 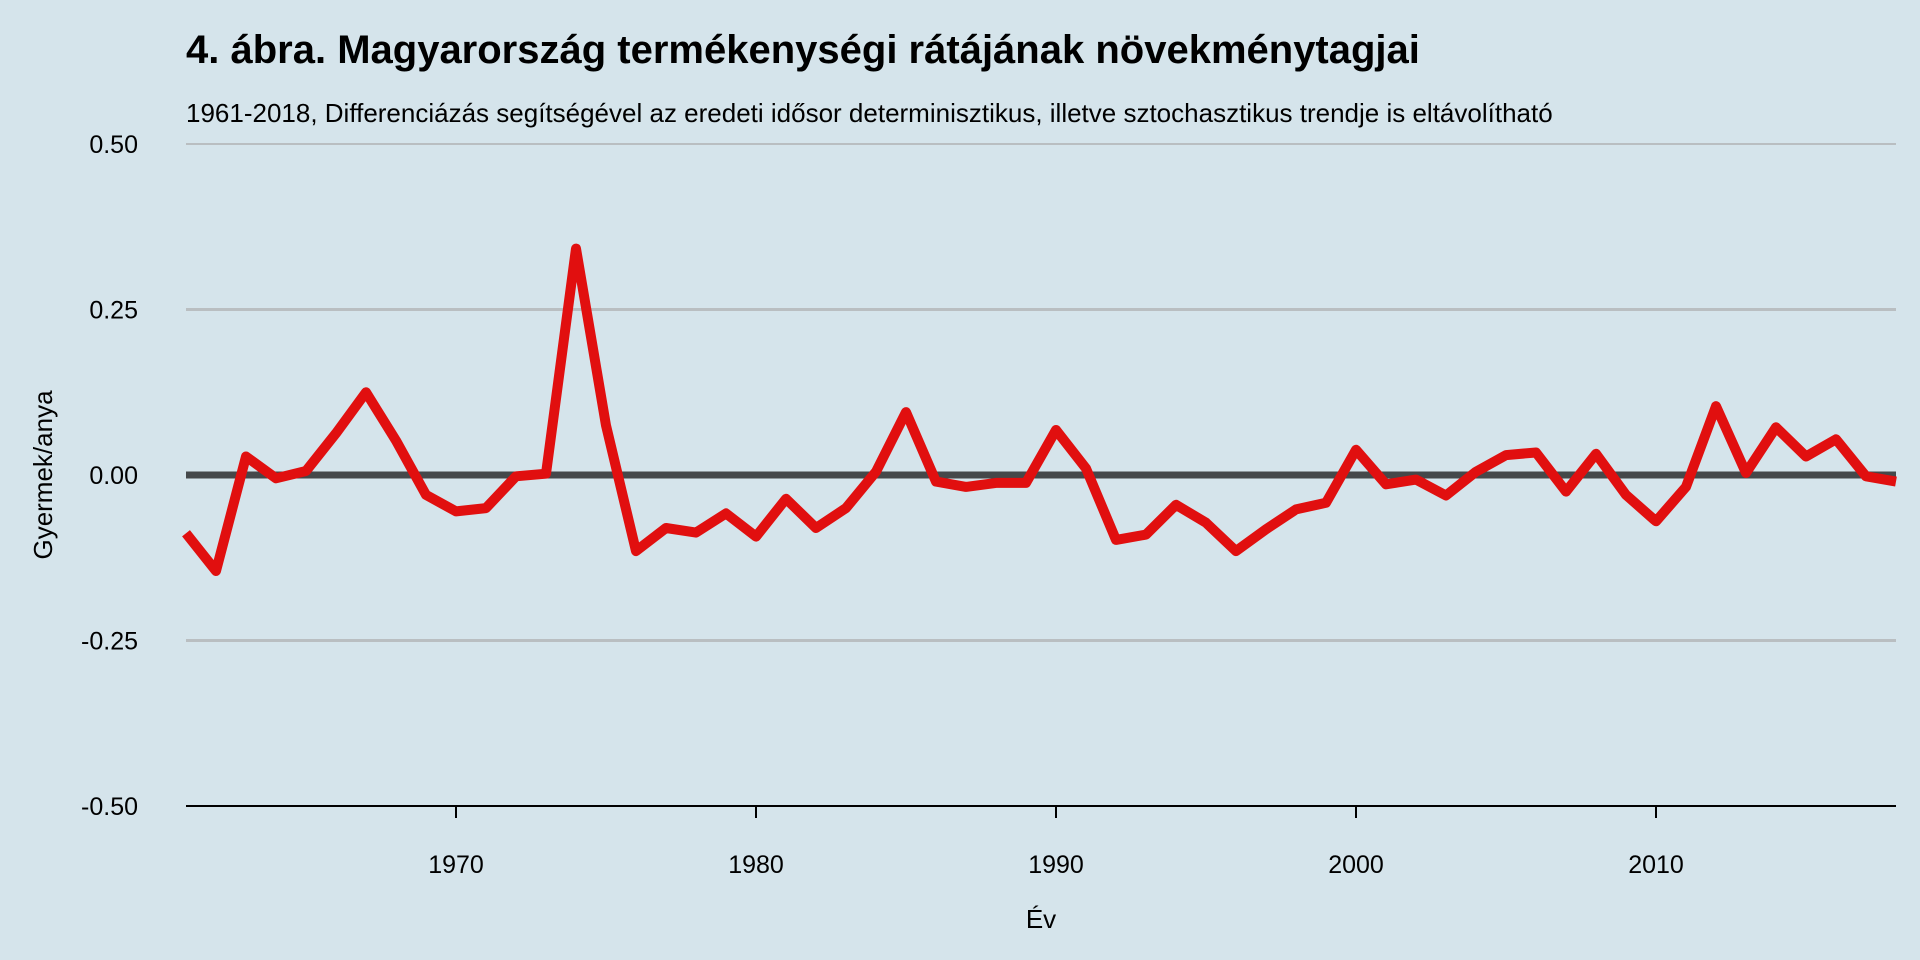 I want to click on y-tick-label: 0.50, so click(x=113, y=145).